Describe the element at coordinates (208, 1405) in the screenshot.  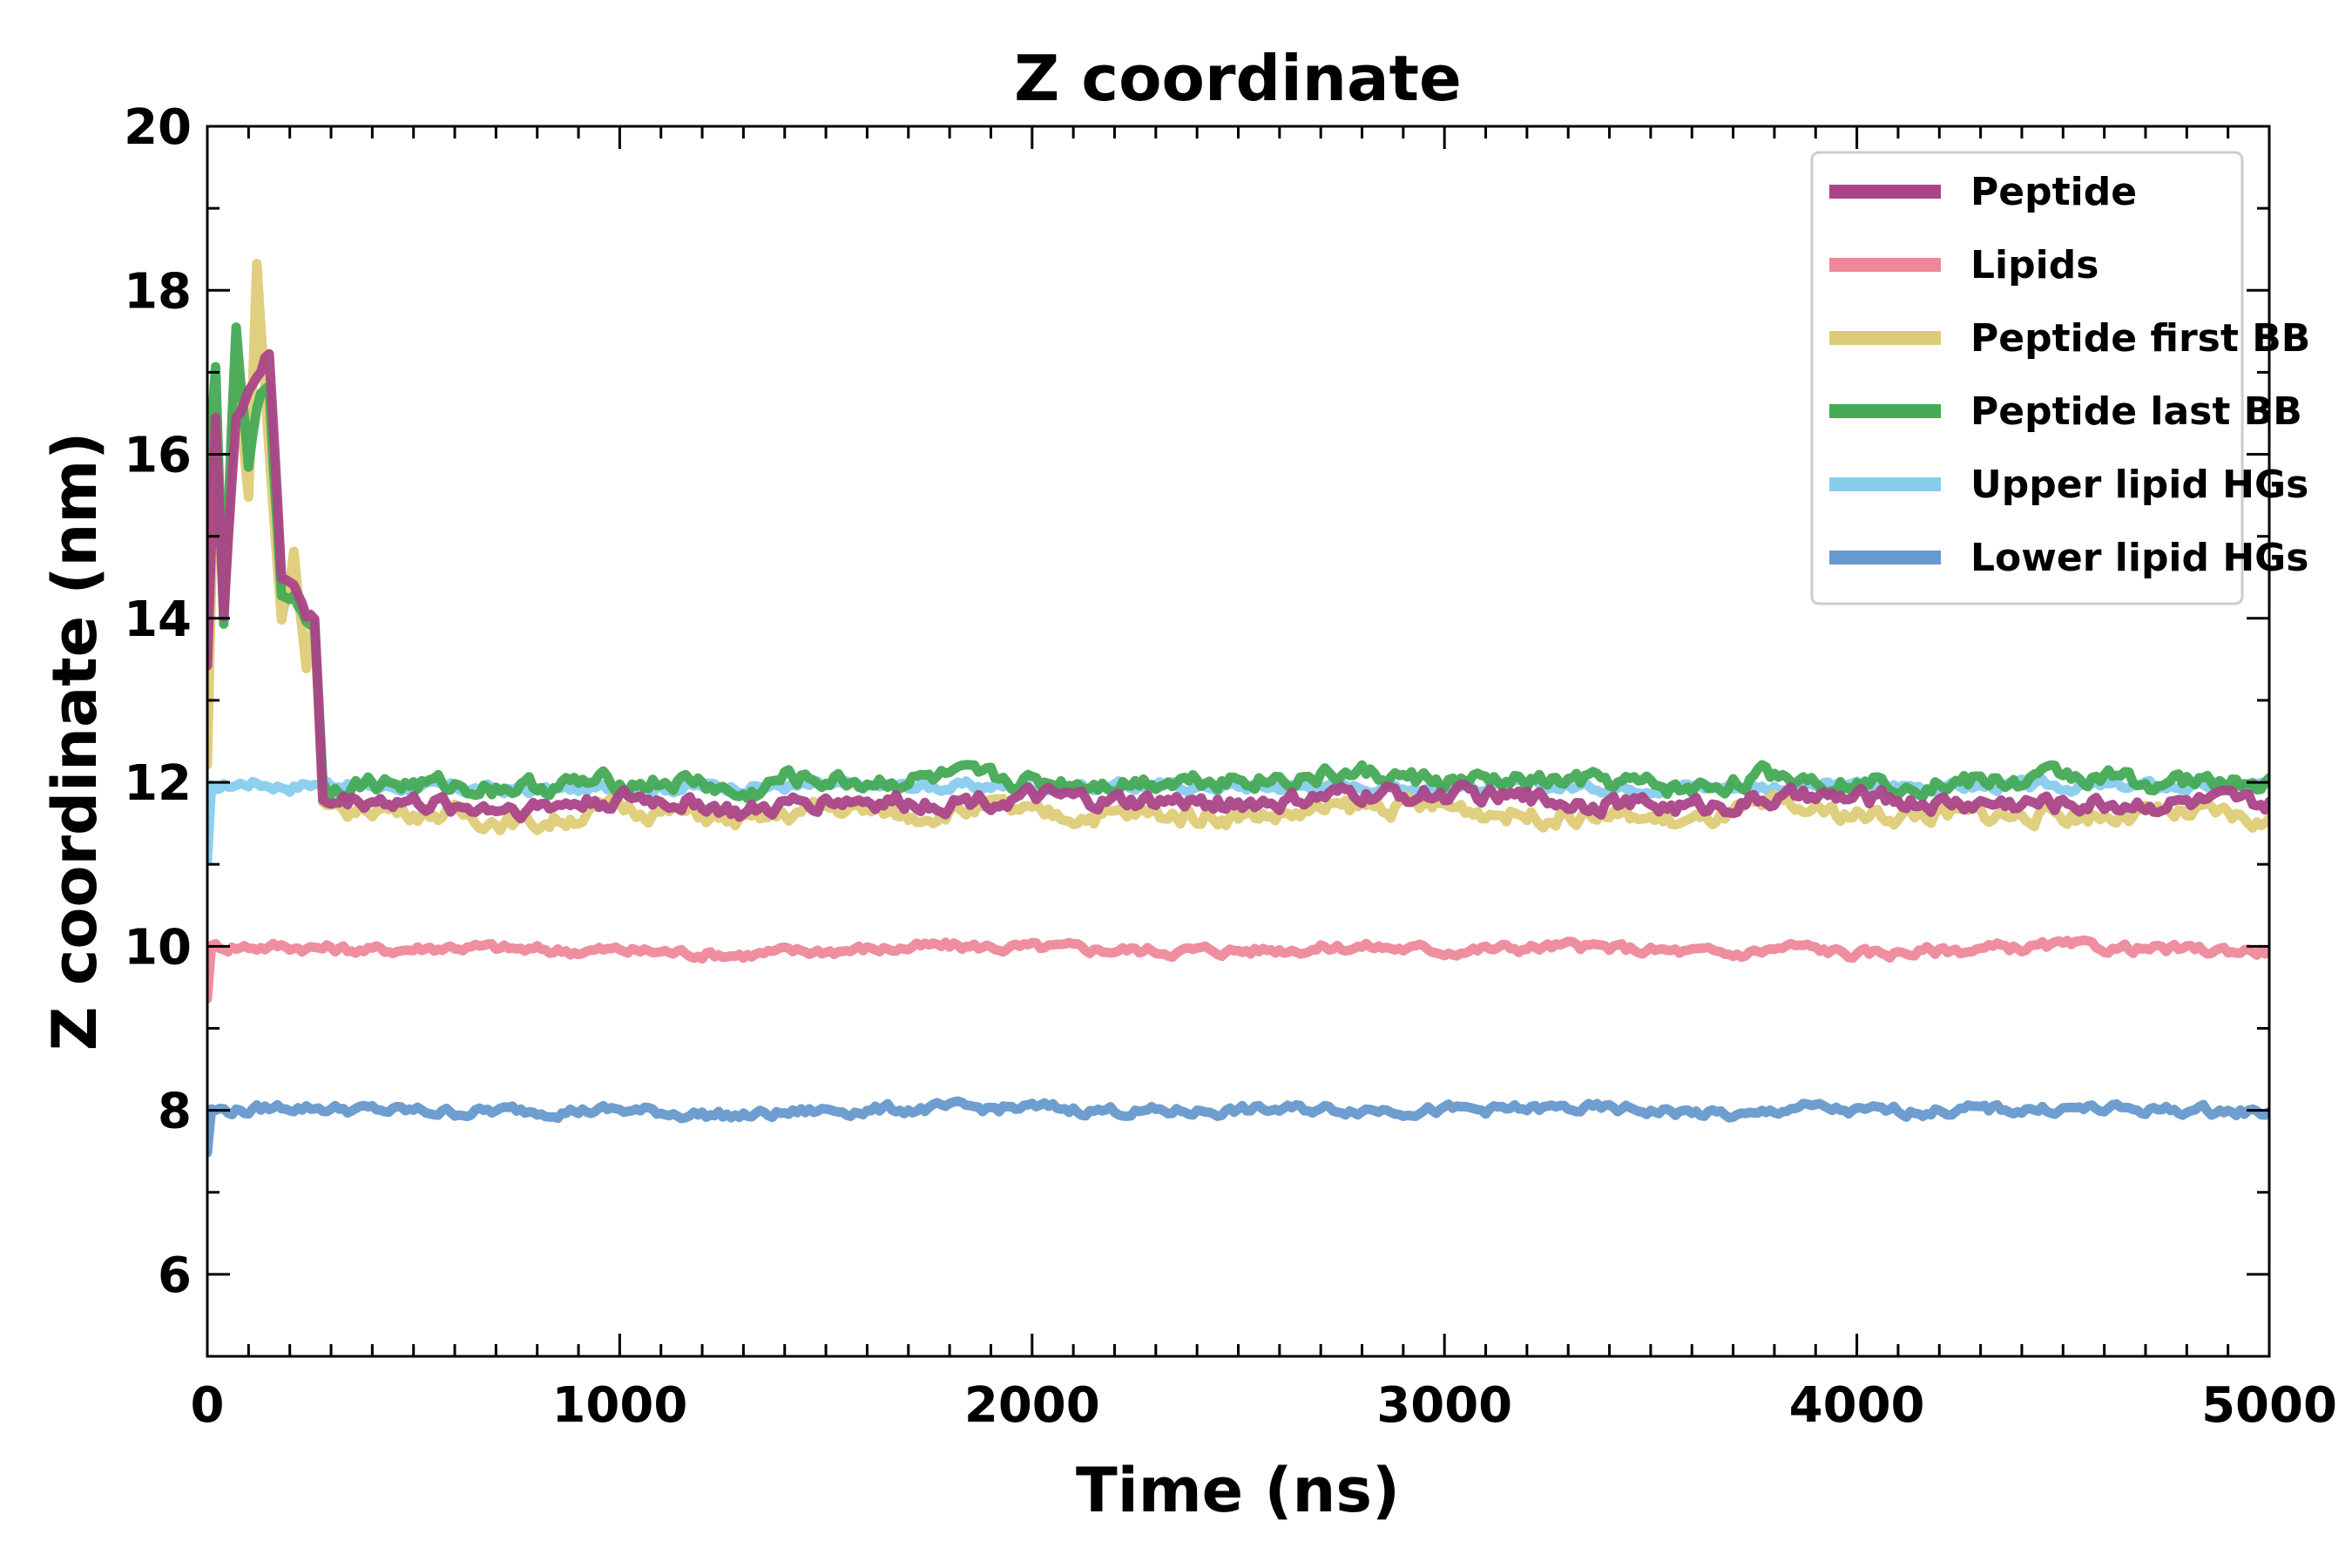
I see `x-tick-label: 0` at that location.